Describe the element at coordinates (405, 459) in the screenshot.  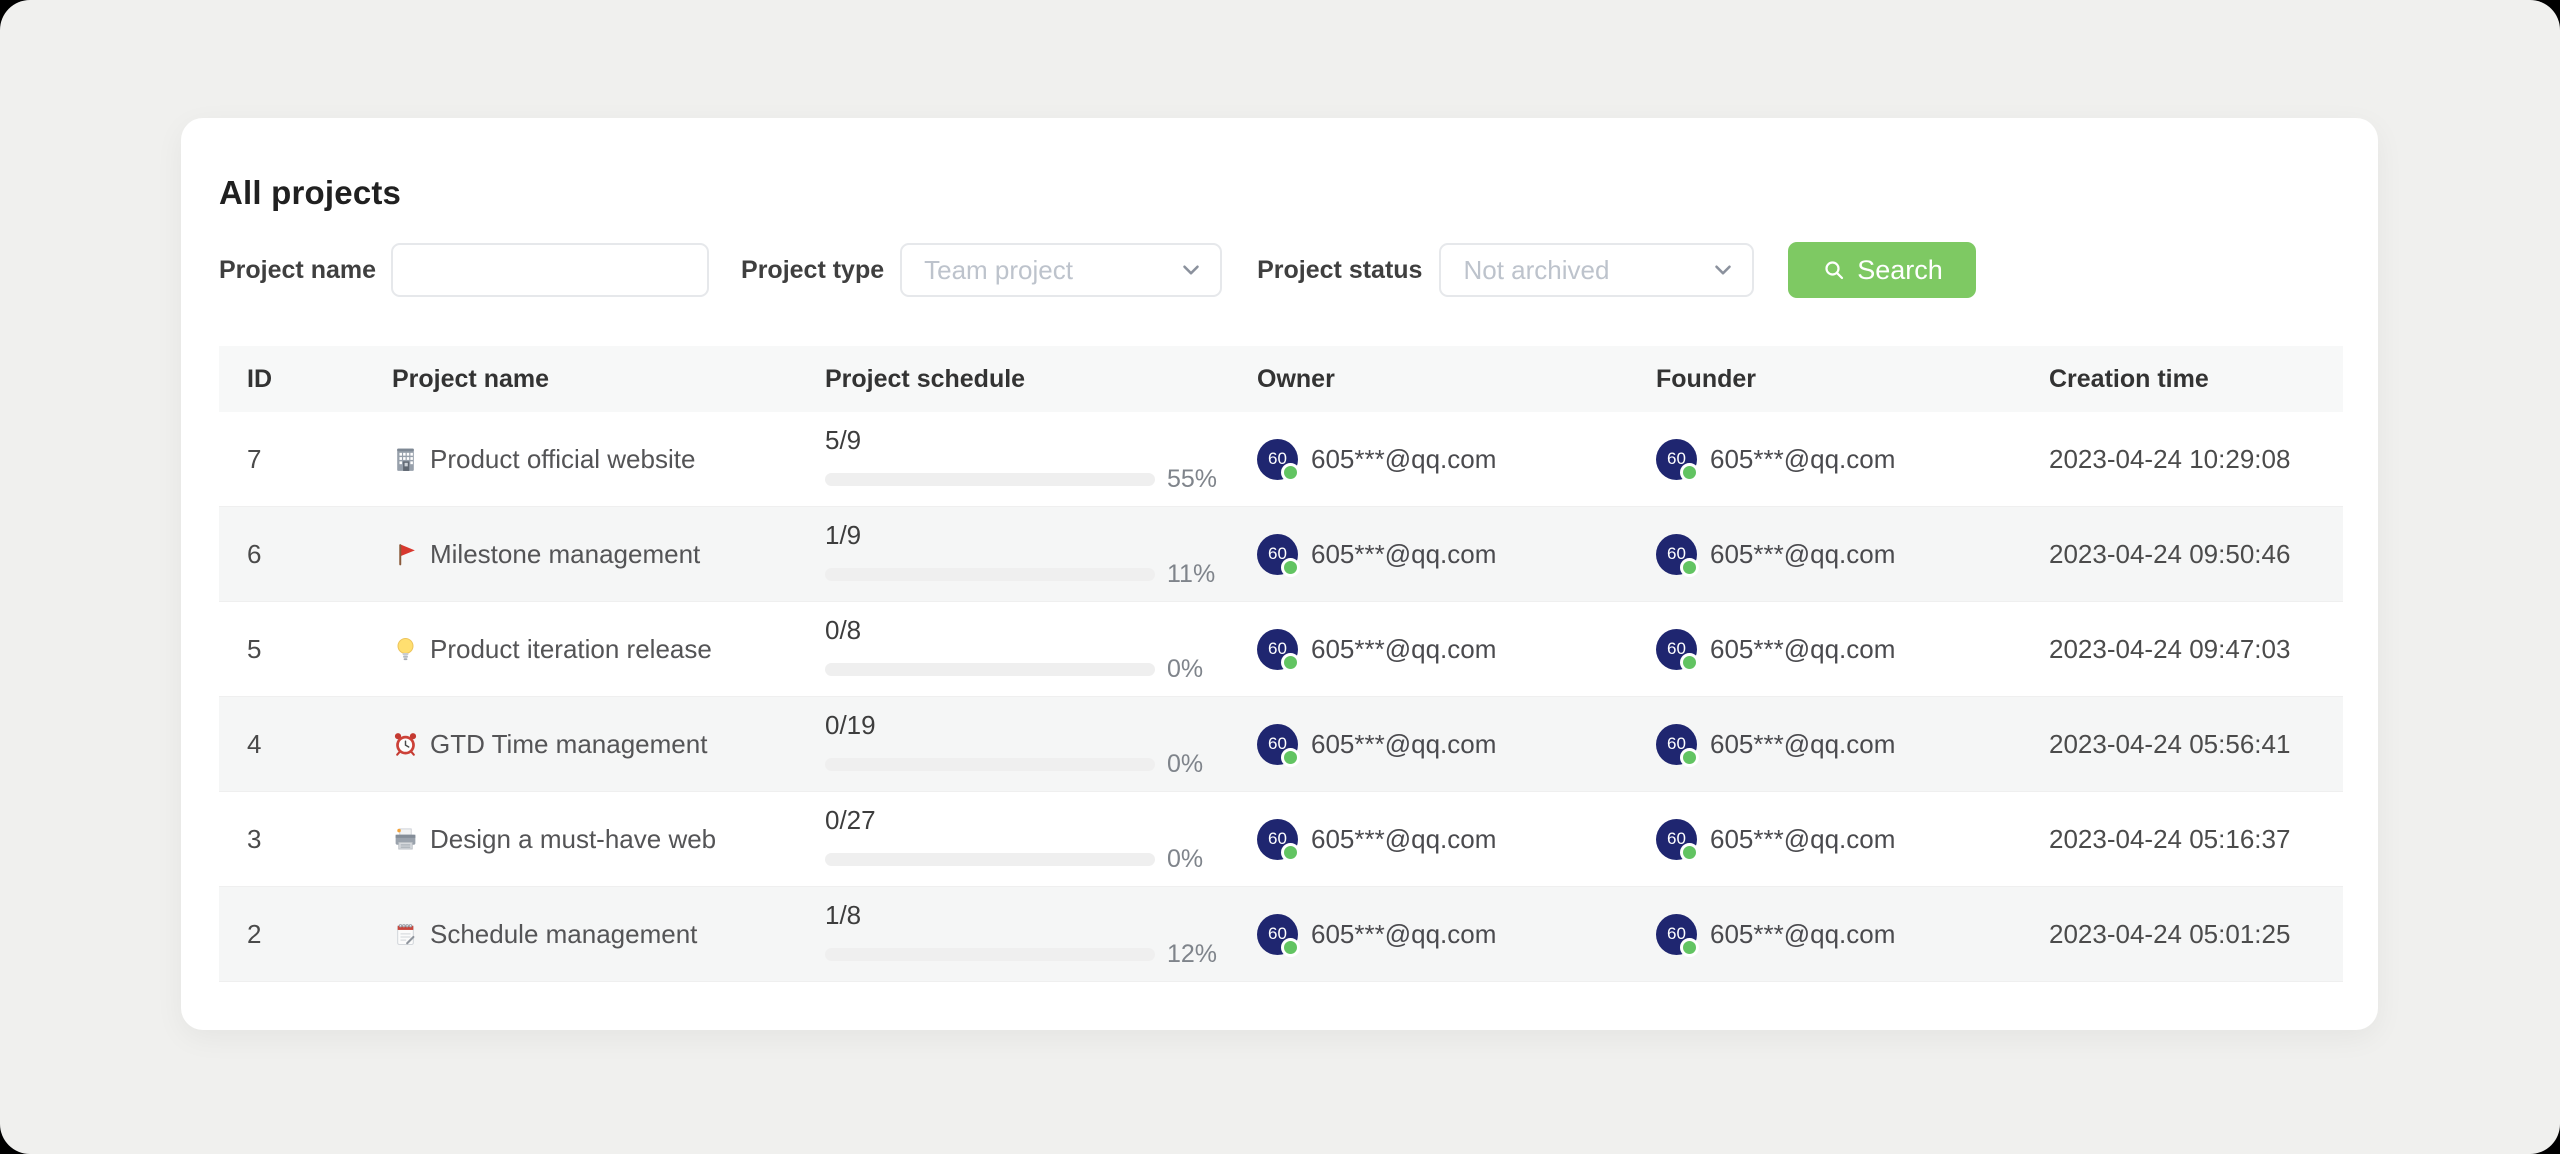
I see `office-building-icon` at that location.